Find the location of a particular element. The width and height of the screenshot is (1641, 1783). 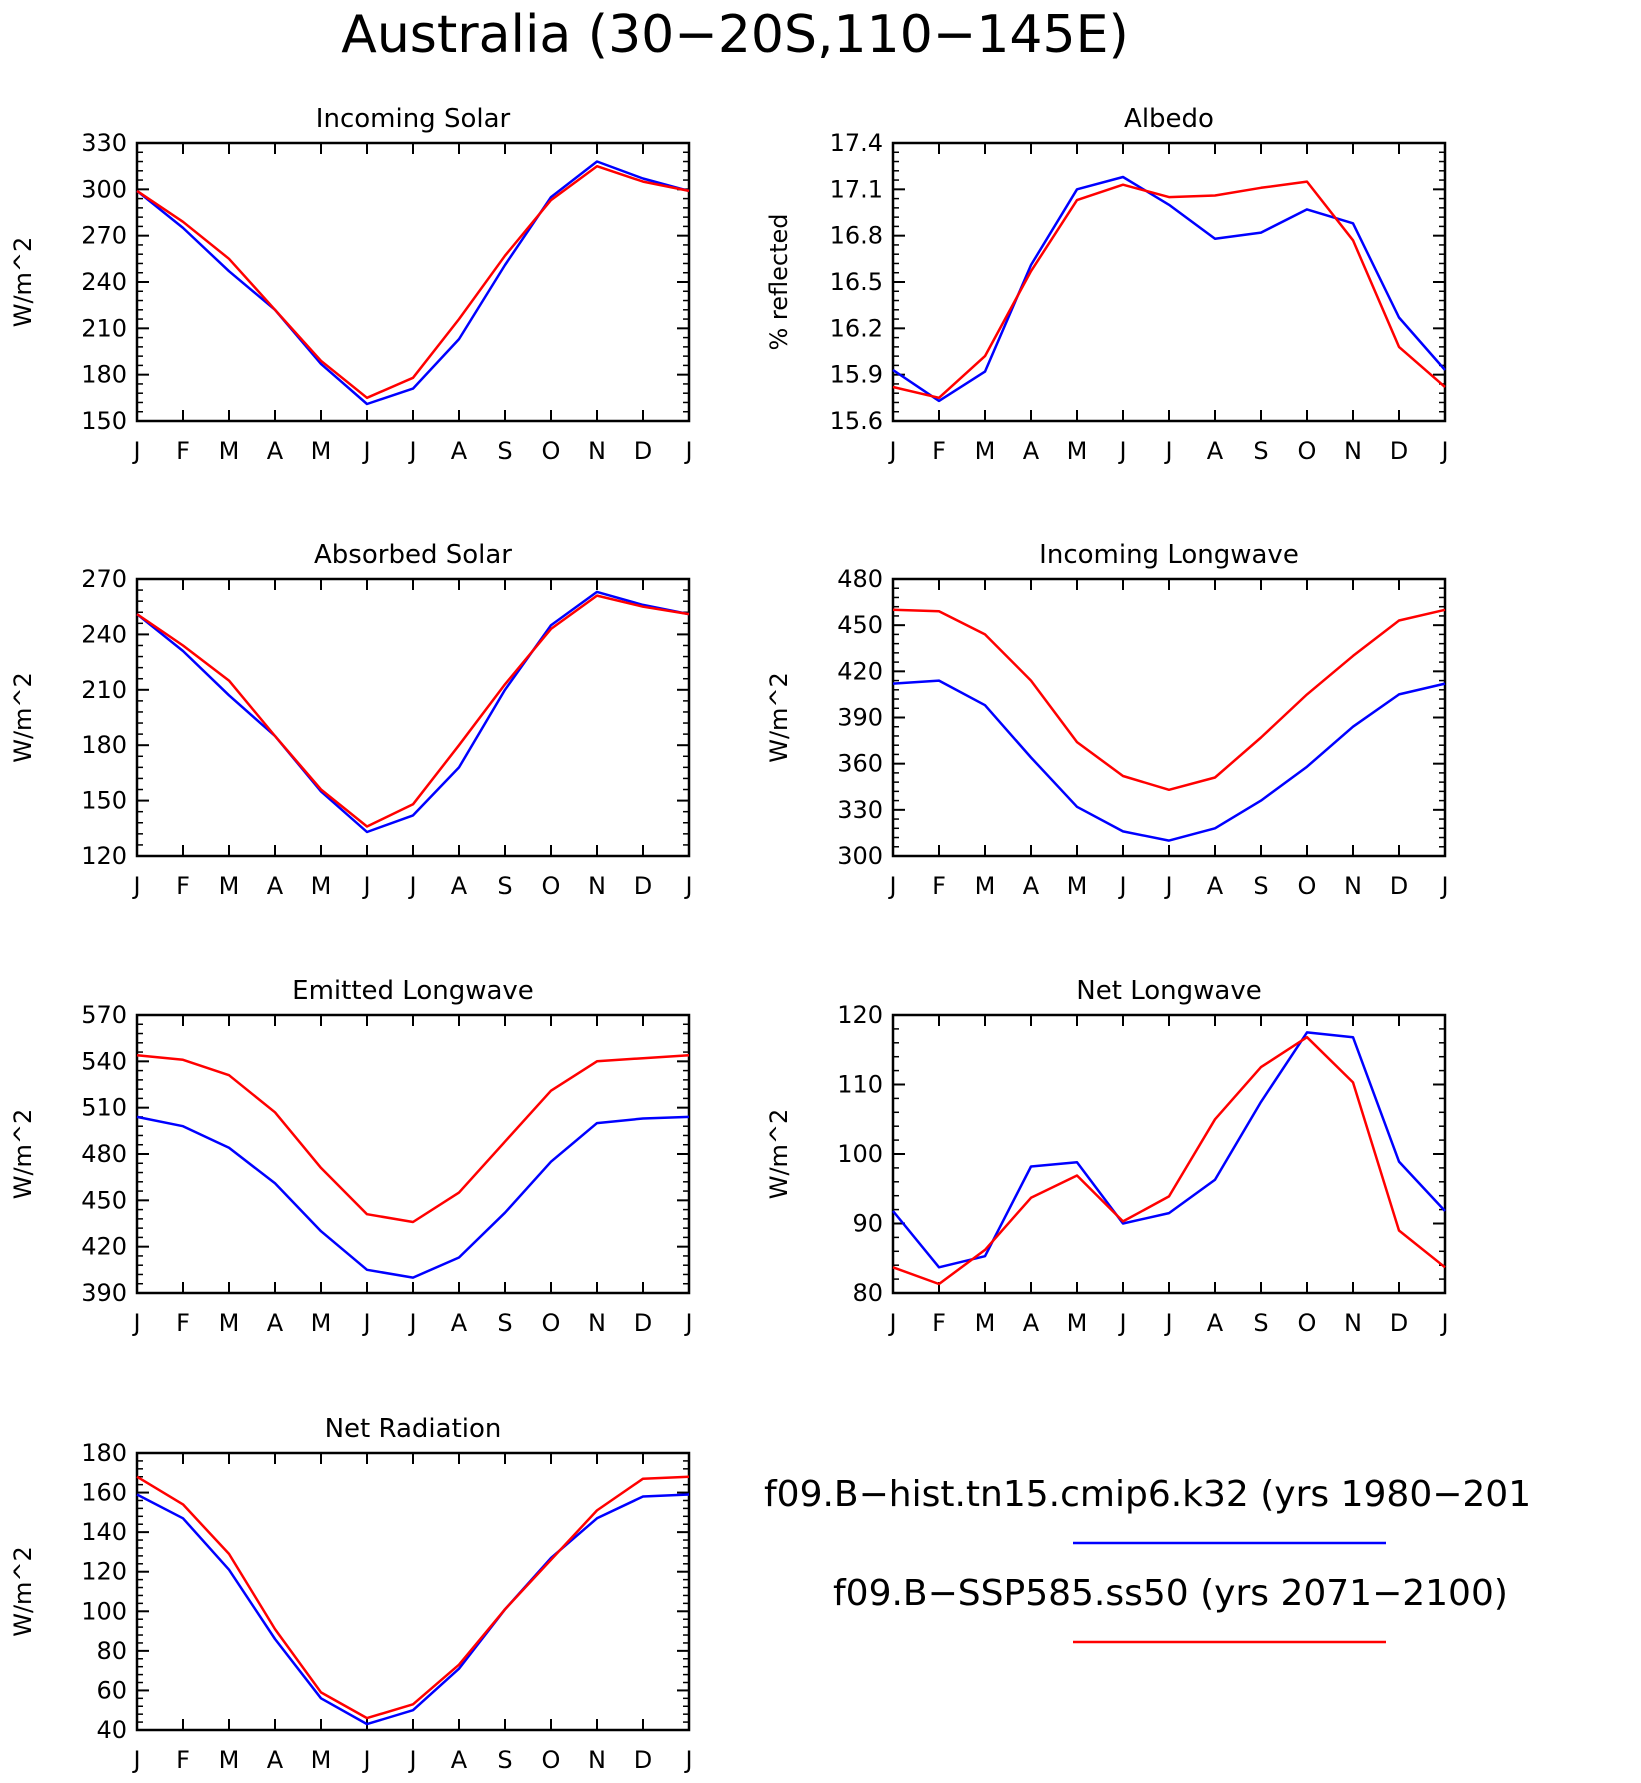

y-tick-label: 15.9 is located at coordinates (856, 375).